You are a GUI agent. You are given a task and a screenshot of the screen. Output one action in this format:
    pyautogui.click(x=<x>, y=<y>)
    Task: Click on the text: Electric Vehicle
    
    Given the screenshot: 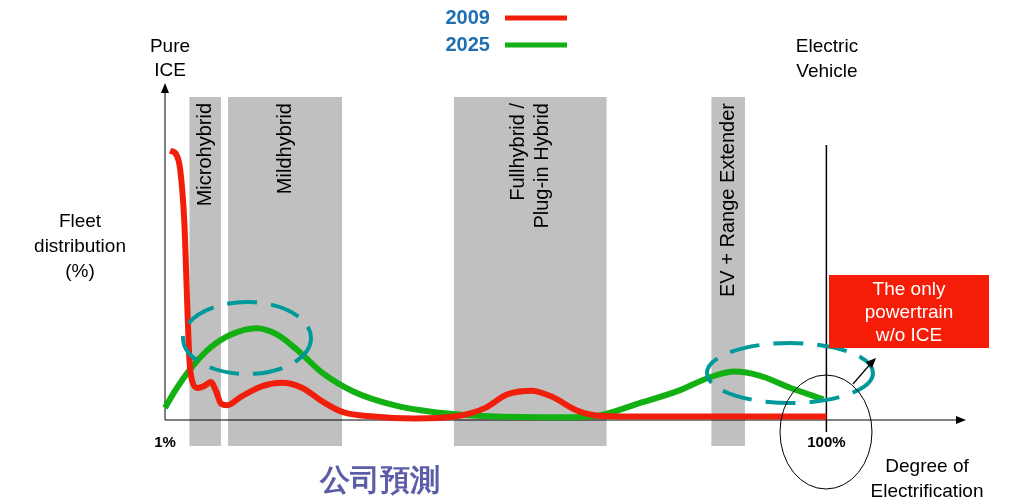 What is the action you would take?
    pyautogui.click(x=827, y=58)
    